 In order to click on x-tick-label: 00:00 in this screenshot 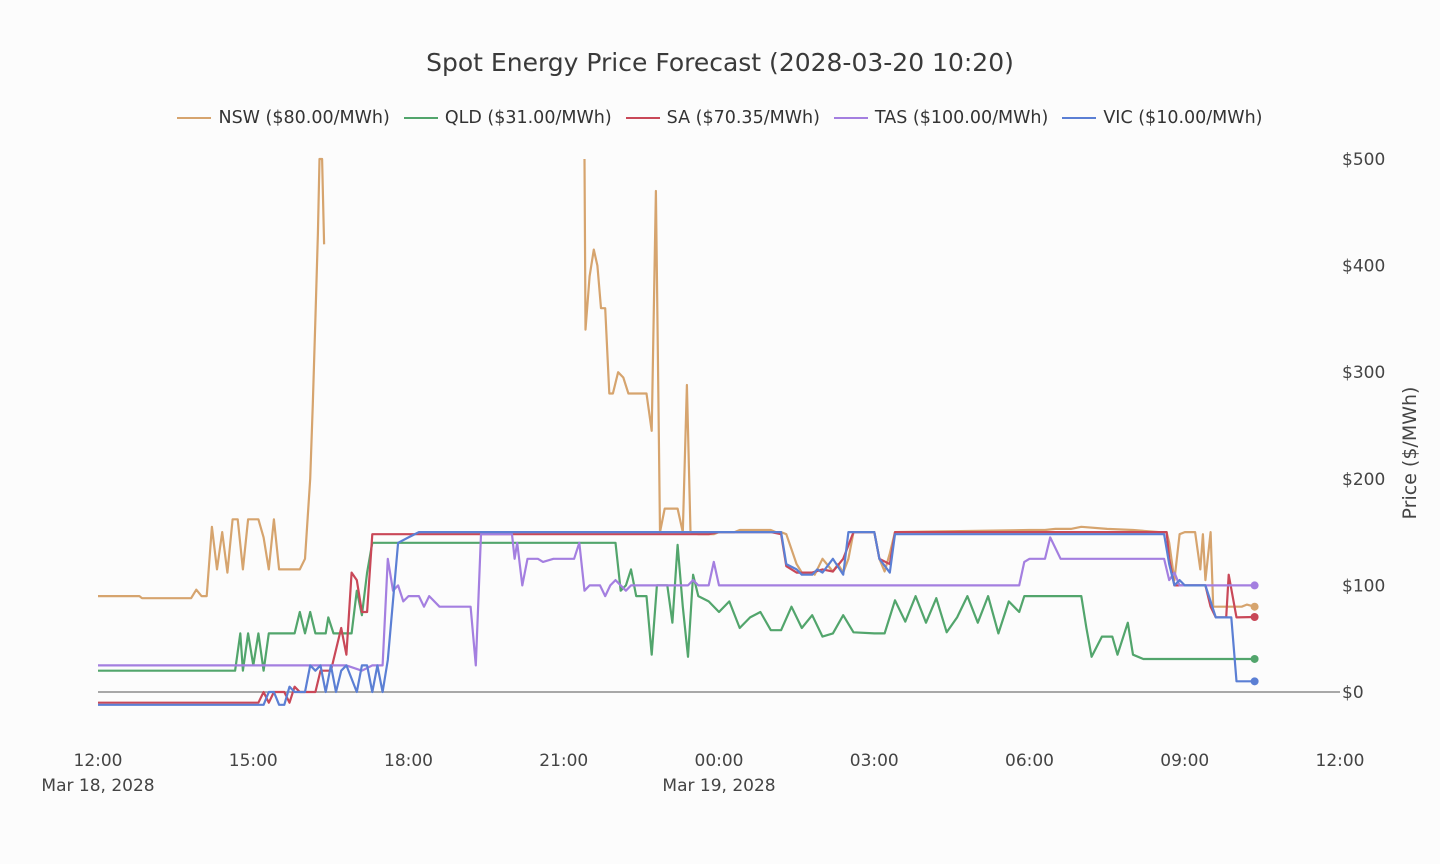, I will do `click(719, 761)`.